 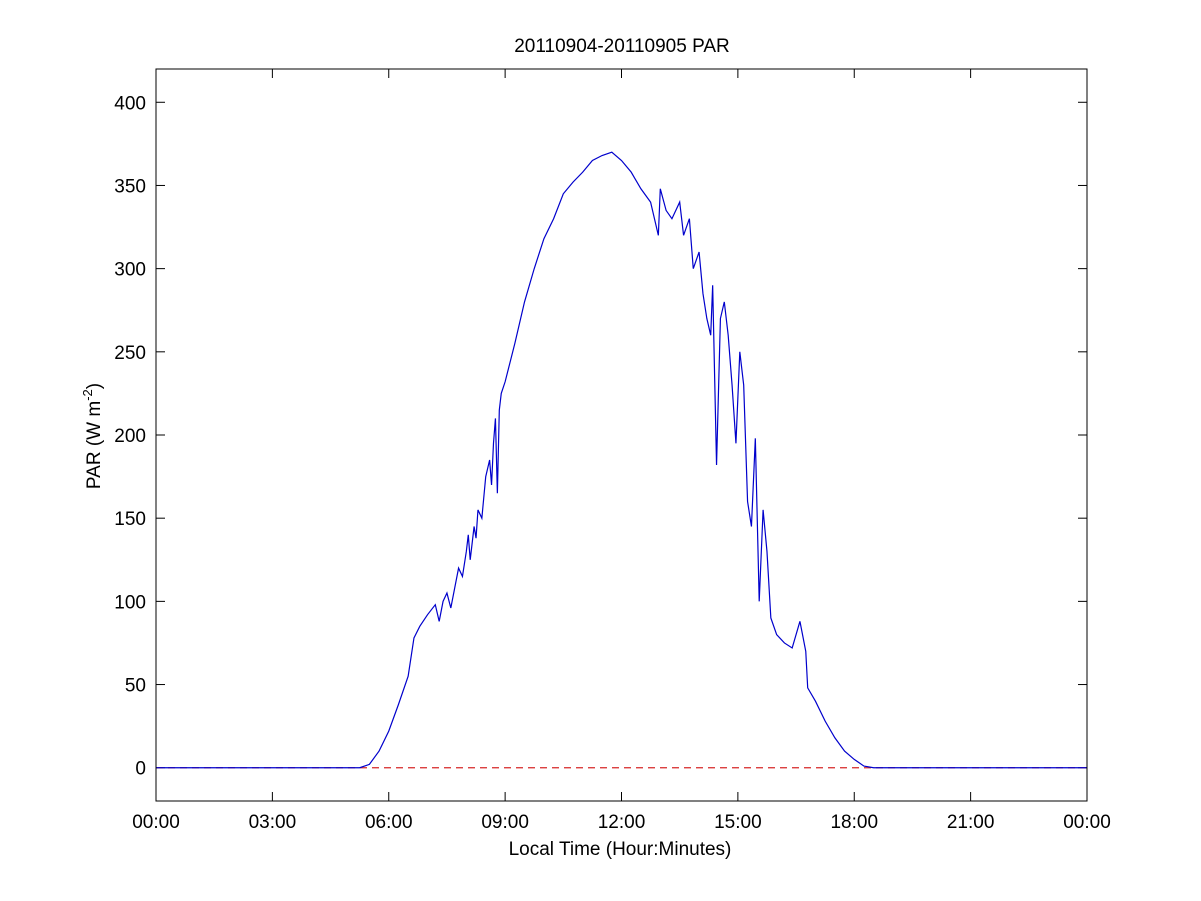 I want to click on x-tick-label: 03:00, so click(x=273, y=822).